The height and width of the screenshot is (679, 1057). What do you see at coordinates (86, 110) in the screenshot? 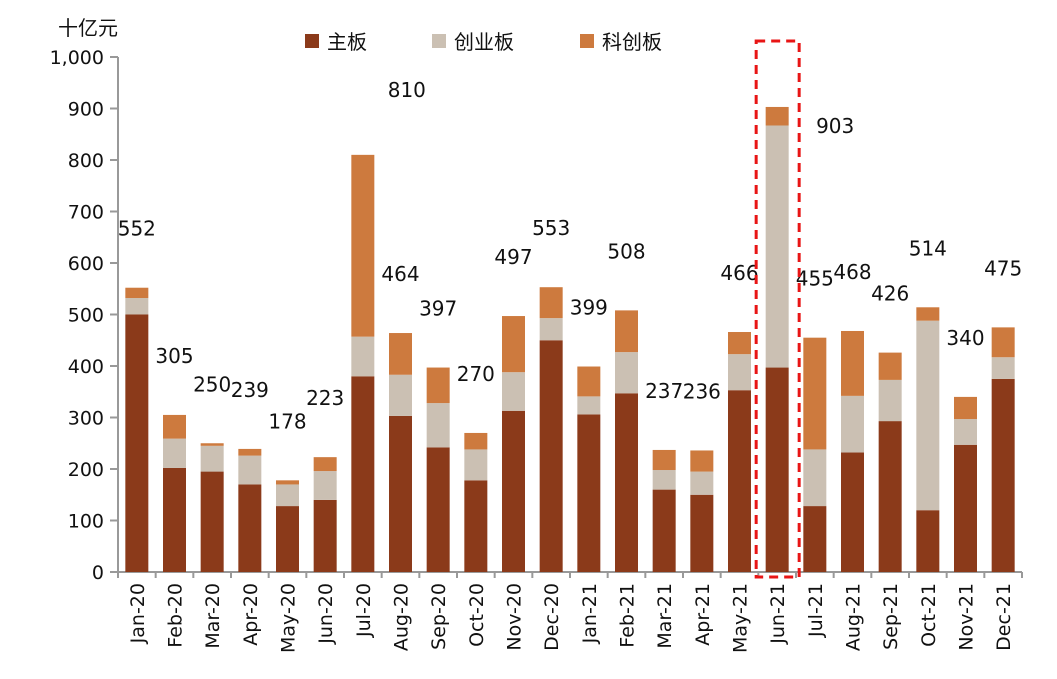
I see `y-tick-label: 900` at bounding box center [86, 110].